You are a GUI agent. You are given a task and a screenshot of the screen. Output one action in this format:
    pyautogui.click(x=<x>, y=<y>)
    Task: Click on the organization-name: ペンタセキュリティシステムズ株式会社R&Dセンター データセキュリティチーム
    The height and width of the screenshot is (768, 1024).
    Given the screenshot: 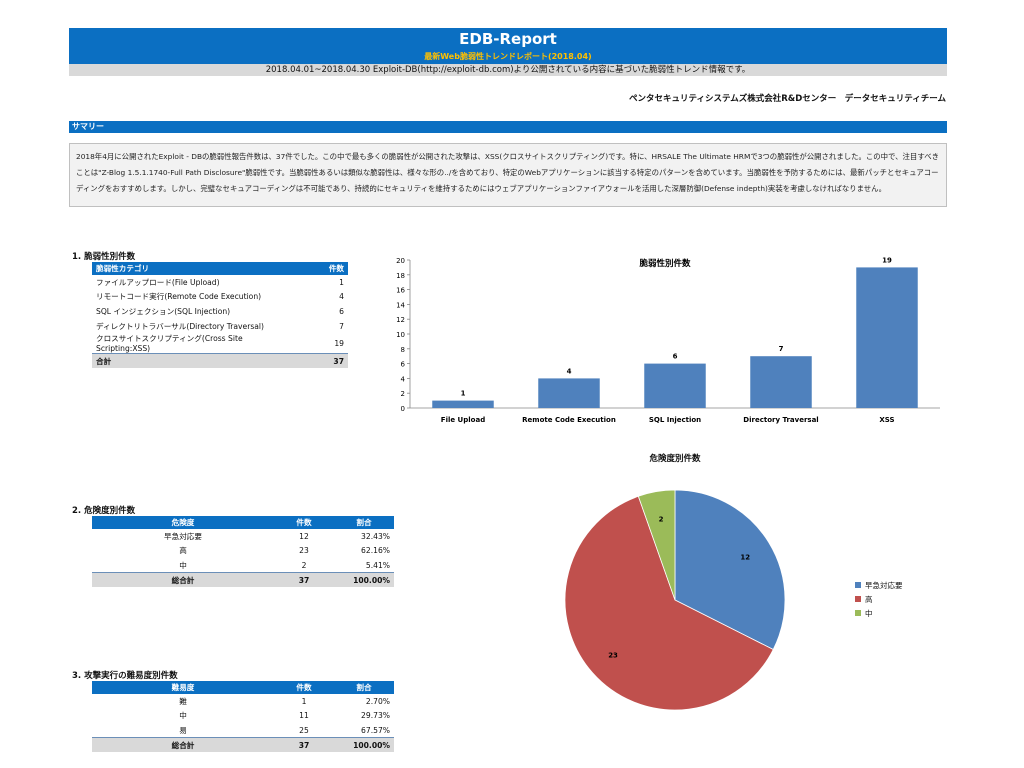 What is the action you would take?
    pyautogui.click(x=787, y=99)
    